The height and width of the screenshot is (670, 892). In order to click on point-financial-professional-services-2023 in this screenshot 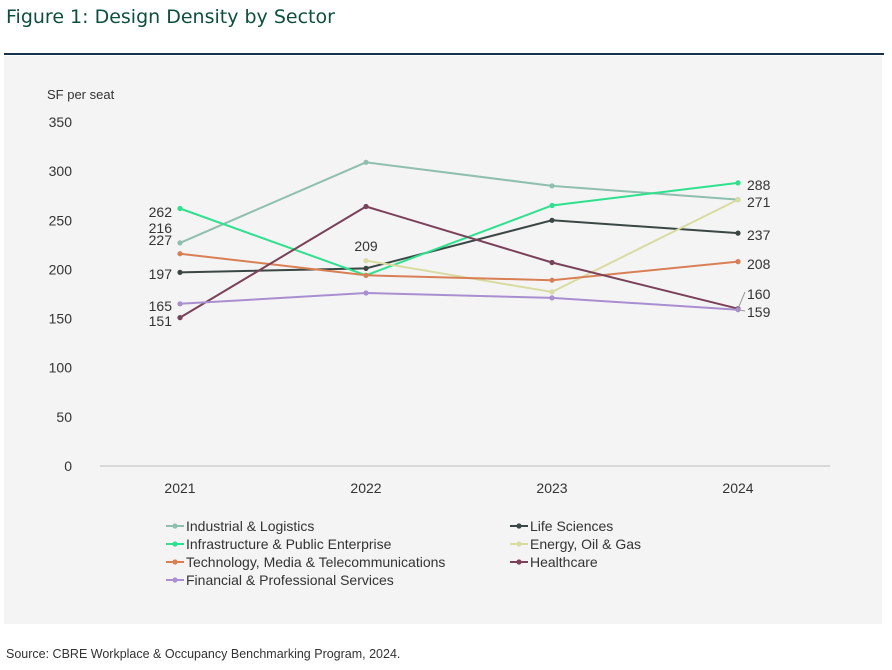, I will do `click(552, 298)`.